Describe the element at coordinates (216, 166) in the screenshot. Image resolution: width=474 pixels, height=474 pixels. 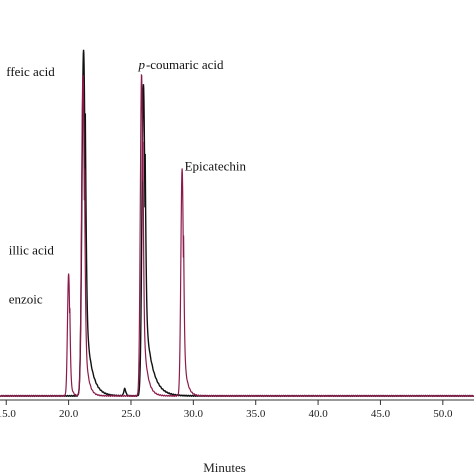
I see `peak-label: Epicatechin` at that location.